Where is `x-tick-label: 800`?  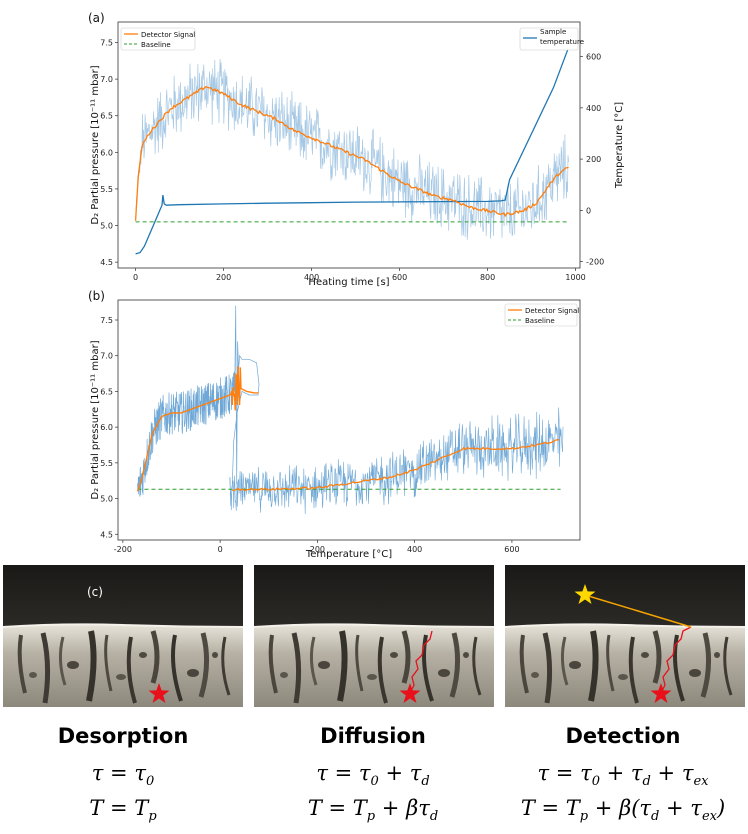
x-tick-label: 800 is located at coordinates (487, 277).